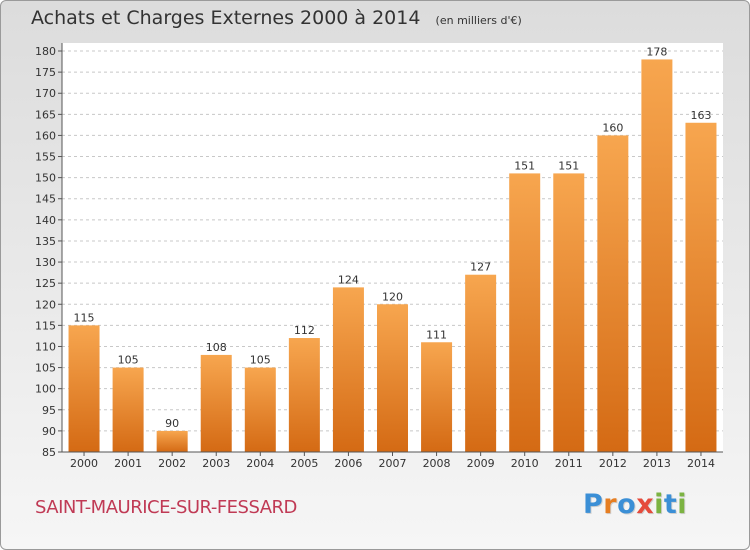  Describe the element at coordinates (481, 463) in the screenshot. I see `x-tick-label: 2009` at that location.